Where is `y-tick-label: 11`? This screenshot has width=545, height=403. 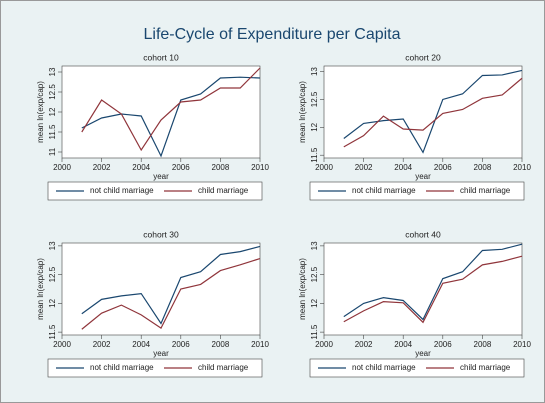
y-tick-label: 11 is located at coordinates (52, 151).